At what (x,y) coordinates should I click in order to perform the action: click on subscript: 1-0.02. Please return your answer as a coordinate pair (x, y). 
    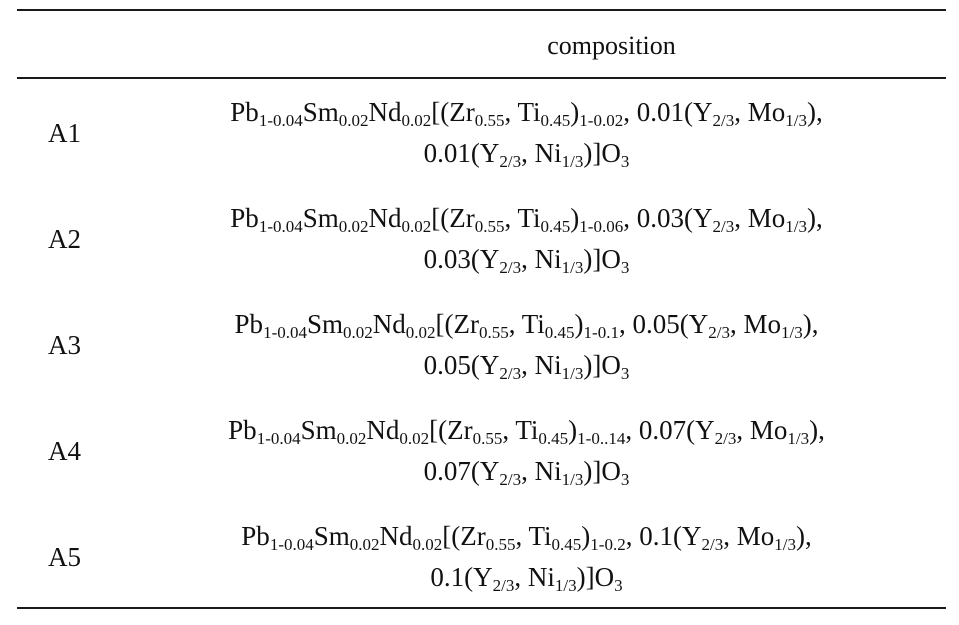
    Looking at the image, I should click on (601, 120).